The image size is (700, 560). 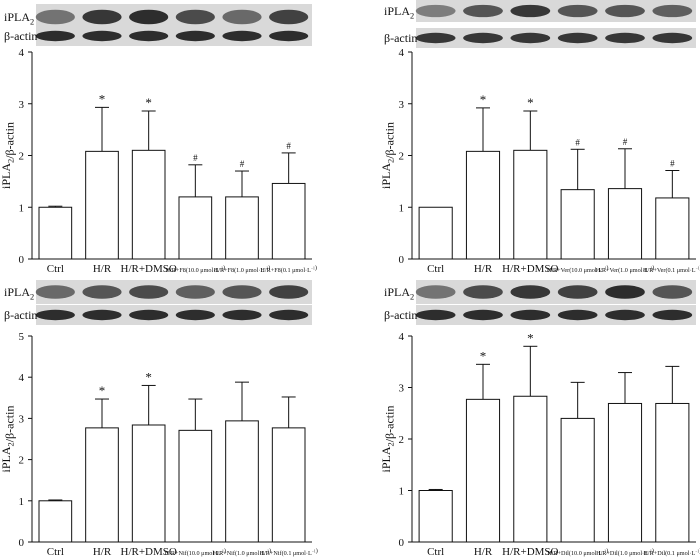 What do you see at coordinates (578, 269) in the screenshot?
I see `x-tick-label: H/R+Ver(10.0 μmol·L−1)` at bounding box center [578, 269].